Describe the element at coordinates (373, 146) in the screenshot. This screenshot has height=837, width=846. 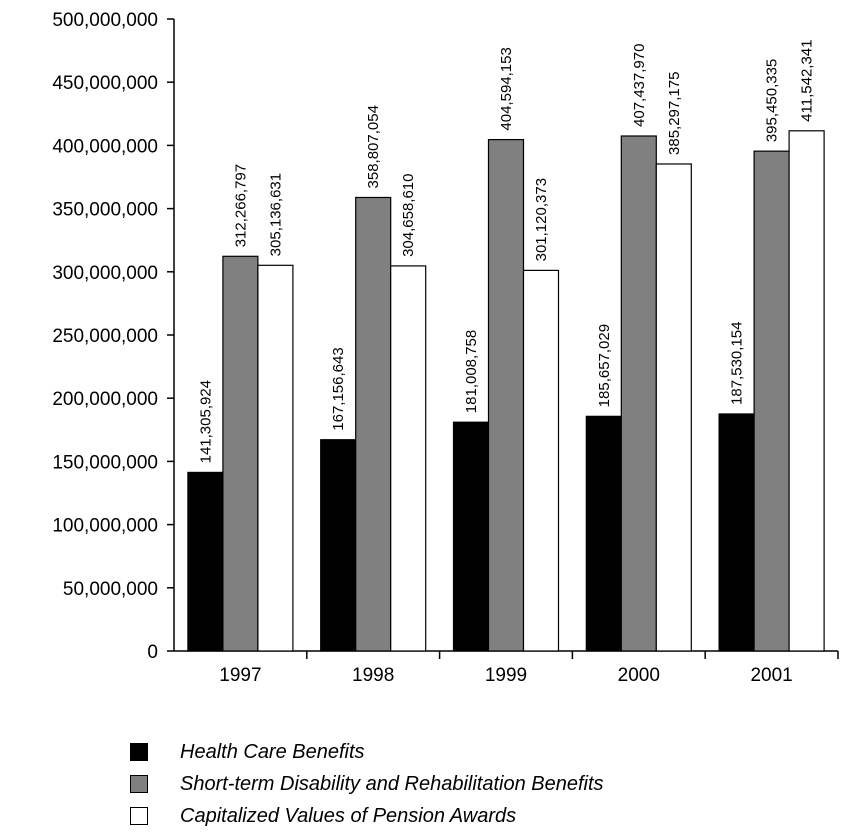
I see `data-label: 358,807,054` at that location.